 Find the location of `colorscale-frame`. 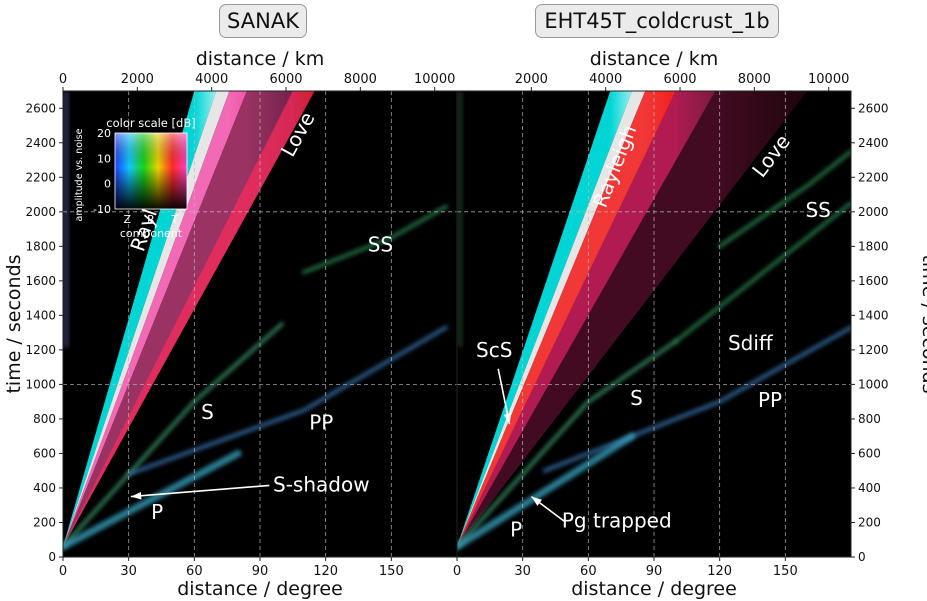

colorscale-frame is located at coordinates (151, 171).